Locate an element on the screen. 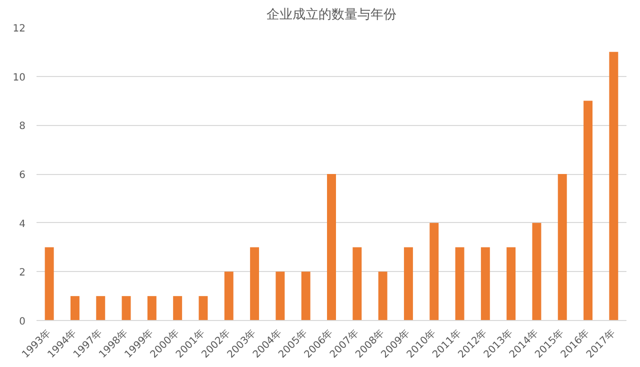  y-tick-label: 8 is located at coordinates (22, 126).